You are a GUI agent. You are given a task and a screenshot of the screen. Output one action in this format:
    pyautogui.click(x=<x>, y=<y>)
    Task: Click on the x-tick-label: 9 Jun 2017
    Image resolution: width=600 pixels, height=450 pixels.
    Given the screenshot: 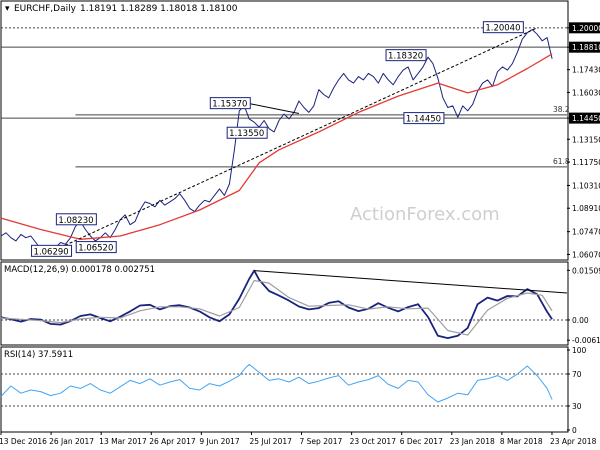 What is the action you would take?
    pyautogui.click(x=219, y=441)
    